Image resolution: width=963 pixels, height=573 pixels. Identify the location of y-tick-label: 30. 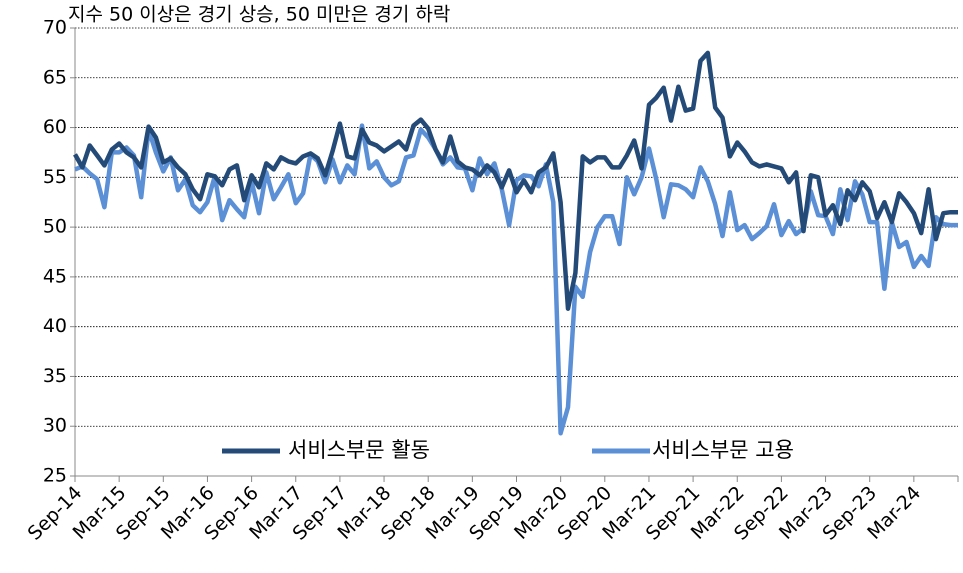
(55, 426).